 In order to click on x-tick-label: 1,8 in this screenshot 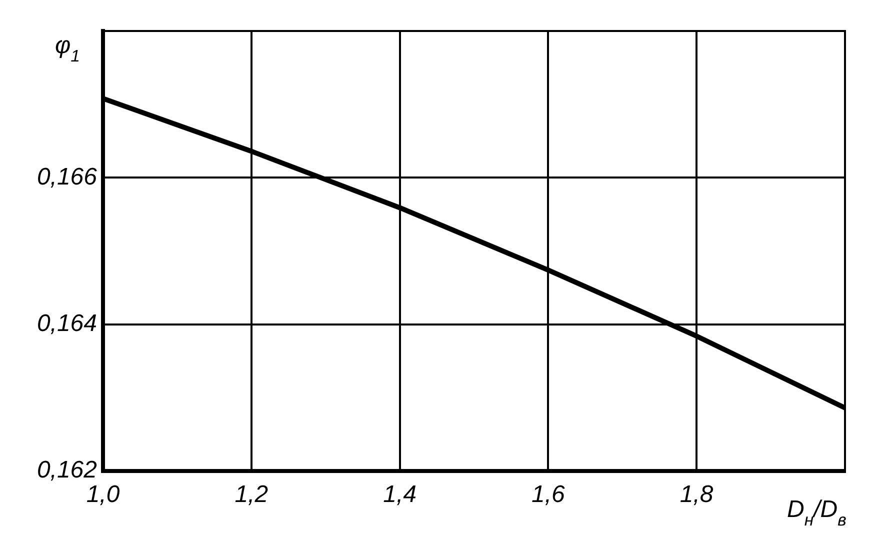, I will do `click(697, 494)`.